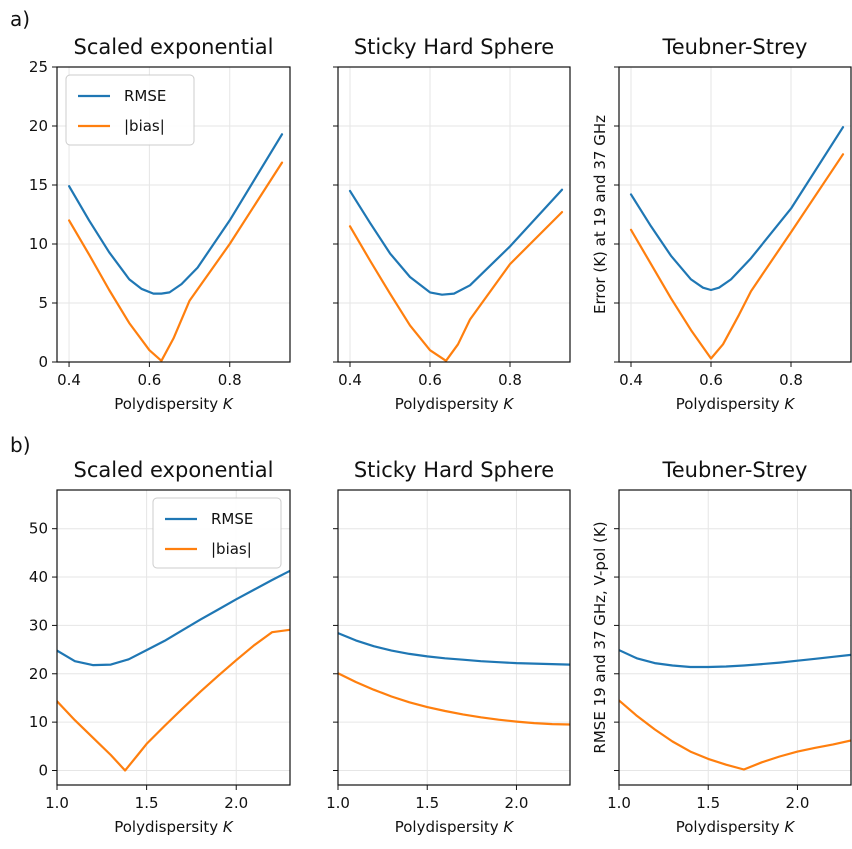 Image resolution: width=852 pixels, height=849 pixels. I want to click on y-tick-label: 15, so click(38, 185).